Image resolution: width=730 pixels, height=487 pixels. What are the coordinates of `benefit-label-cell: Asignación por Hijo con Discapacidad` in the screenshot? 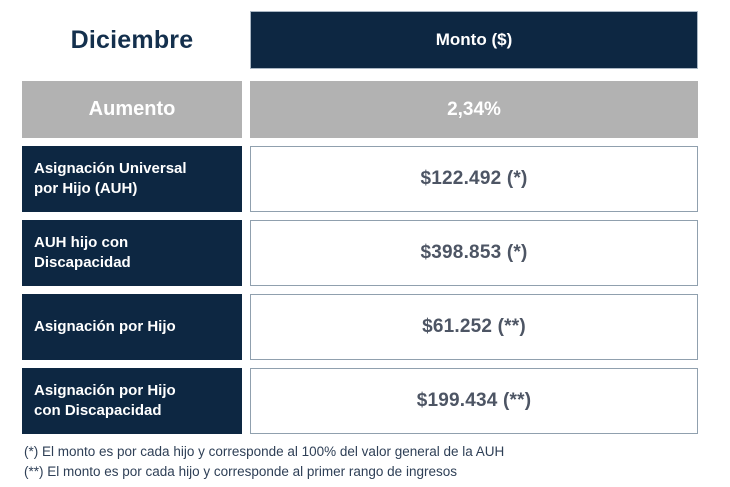 It's located at (132, 401).